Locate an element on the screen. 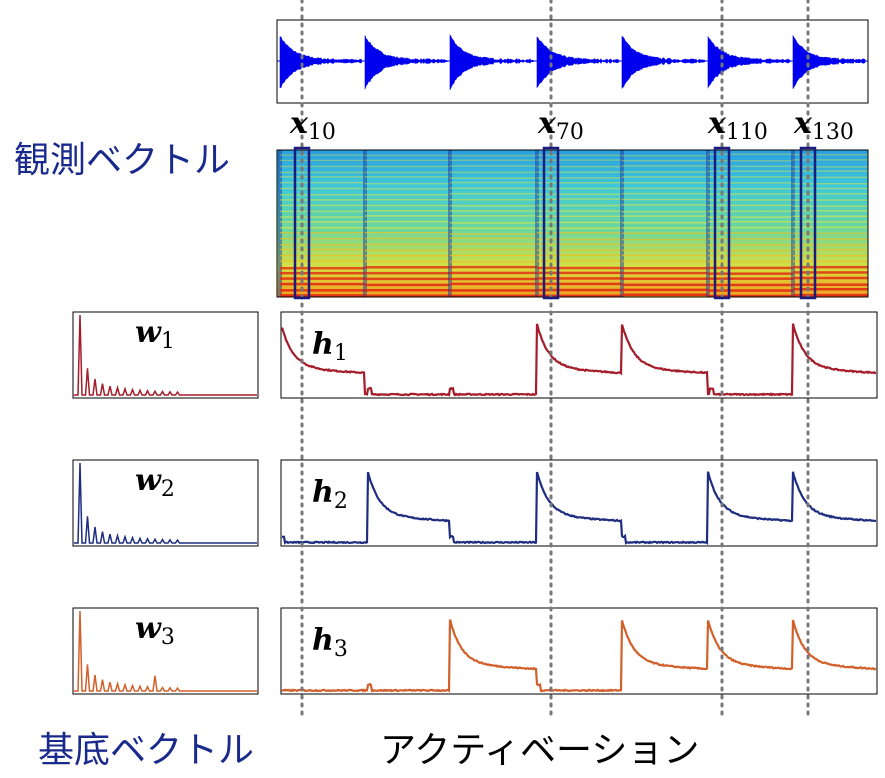 Image resolution: width=885 pixels, height=778 pixels. frame-label-index: 10 is located at coordinates (322, 132).